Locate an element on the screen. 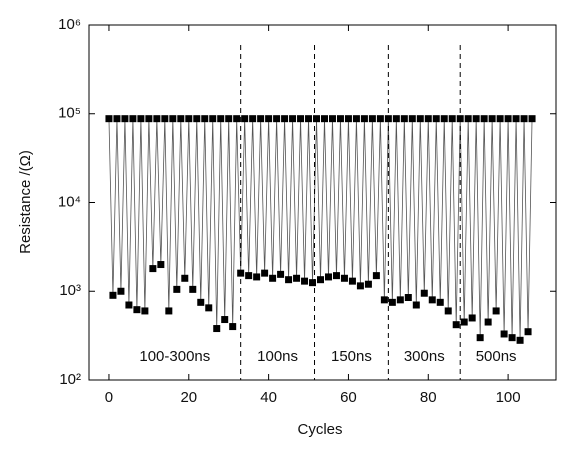  x-tick-label: 0 is located at coordinates (109, 397).